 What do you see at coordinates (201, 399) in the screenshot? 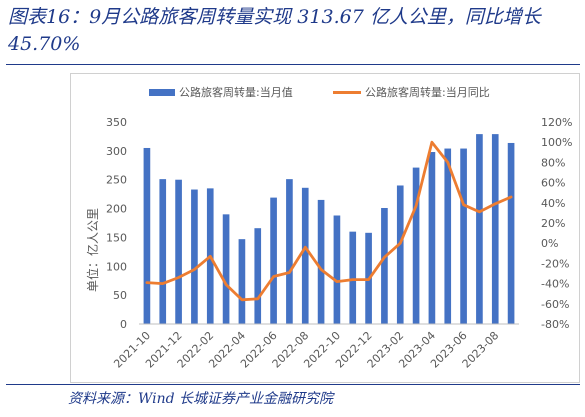
I see `source-note: 资料来源：Wind 长城证券产业金融研究院` at bounding box center [201, 399].